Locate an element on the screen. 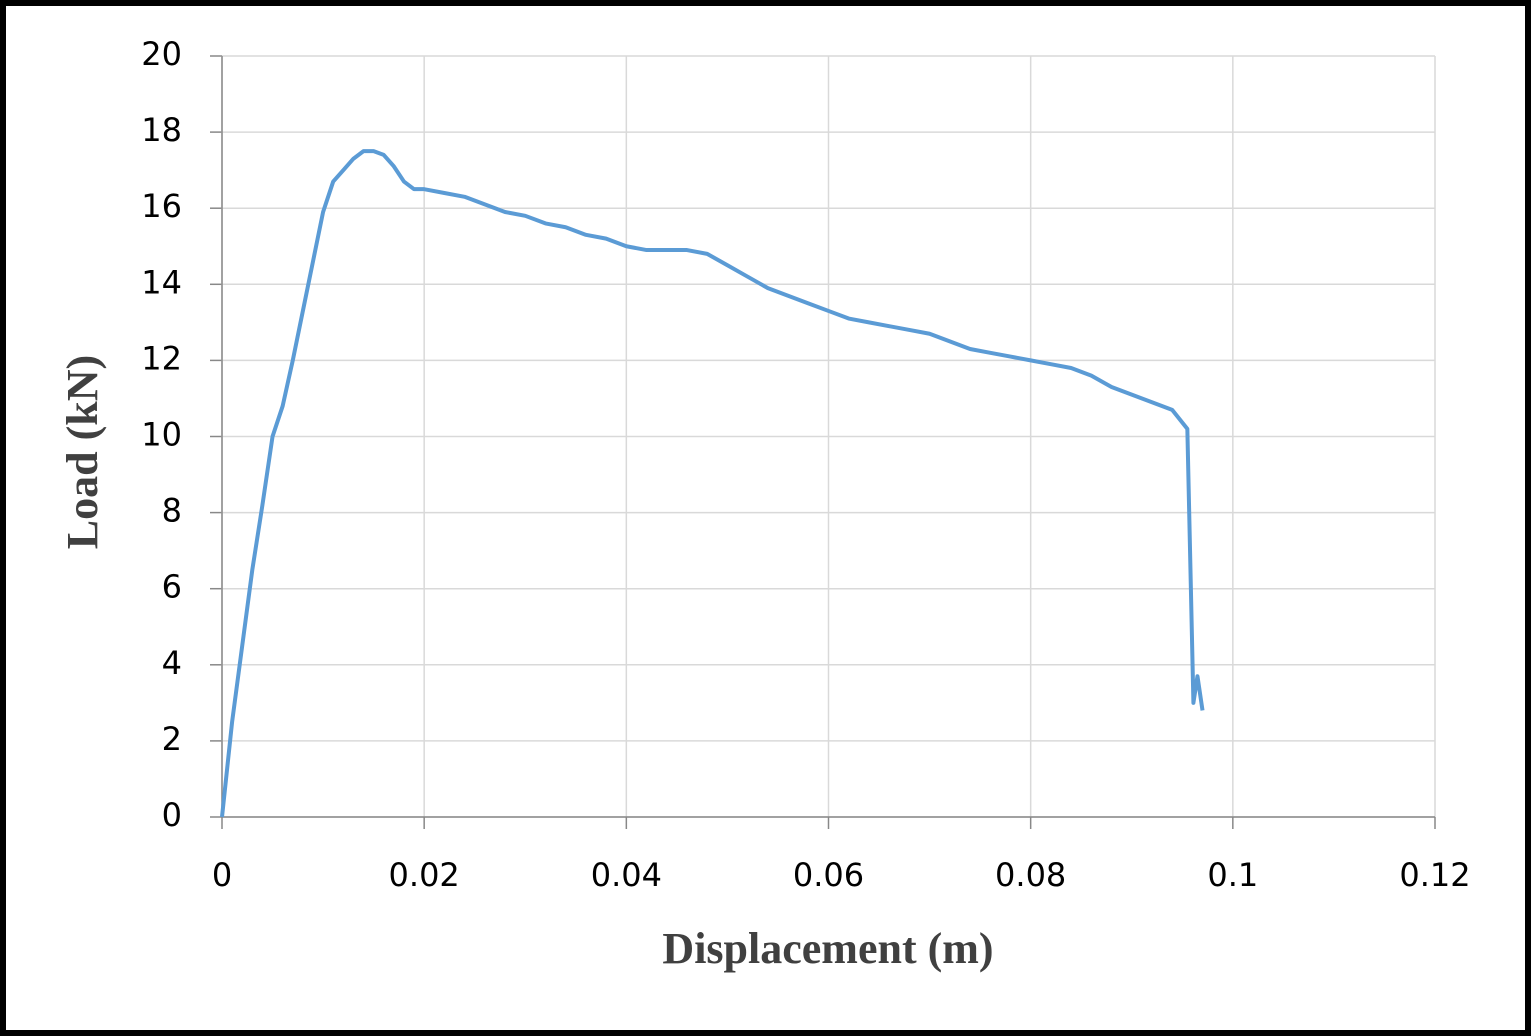  x-axis-title: Displacement (m) is located at coordinates (827, 948).